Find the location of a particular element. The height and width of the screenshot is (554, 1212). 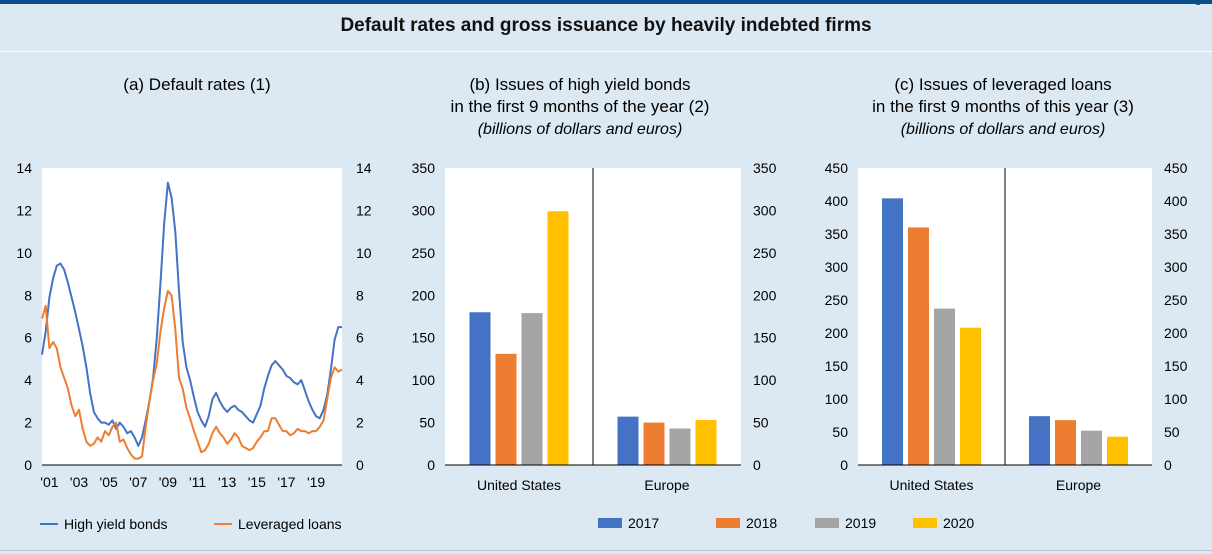

legend-hy-label: High yield bonds is located at coordinates (116, 524).